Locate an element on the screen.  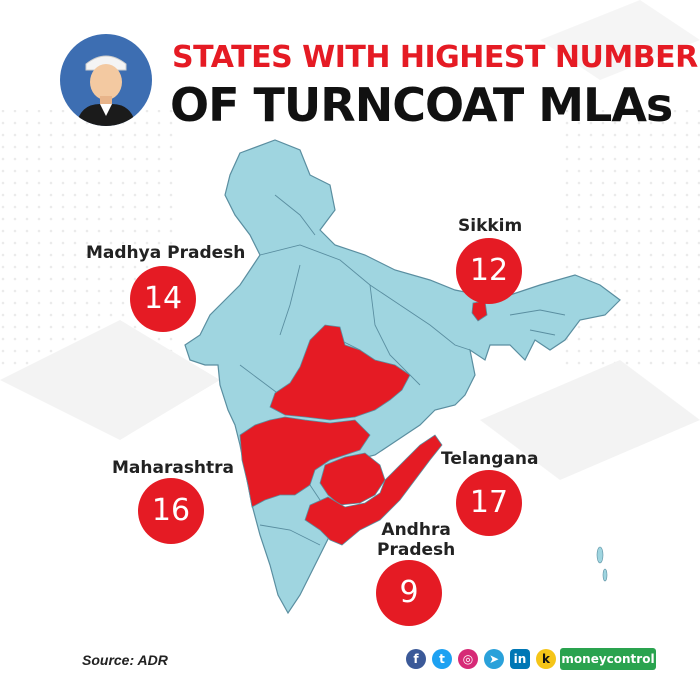
instagram-icon: ◎ is located at coordinates (468, 659).